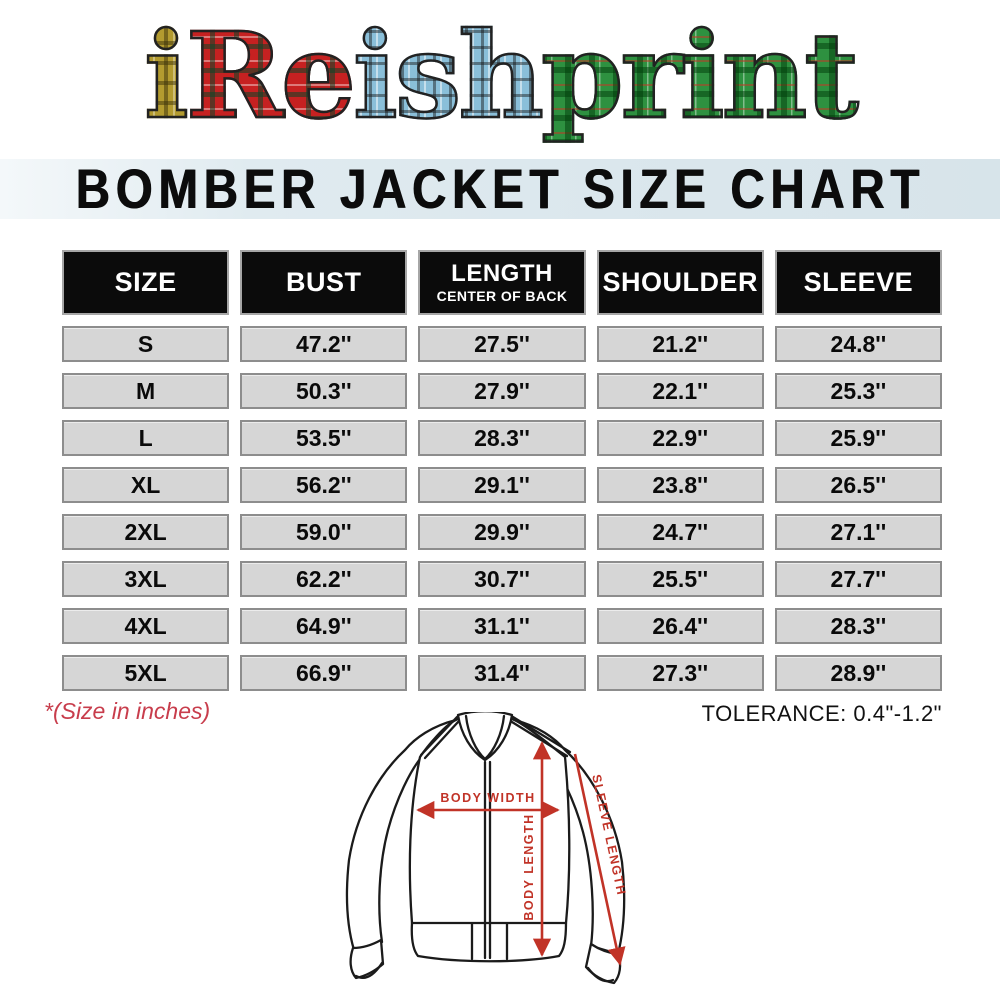 This screenshot has width=1000, height=1000. What do you see at coordinates (599, 859) in the screenshot?
I see `sleeve-length-arrow` at bounding box center [599, 859].